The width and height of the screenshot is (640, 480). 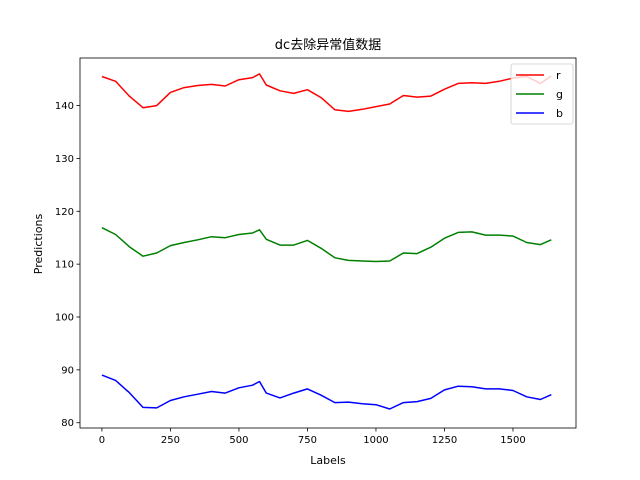 I want to click on x-tick-label-500: 500, so click(x=238, y=440).